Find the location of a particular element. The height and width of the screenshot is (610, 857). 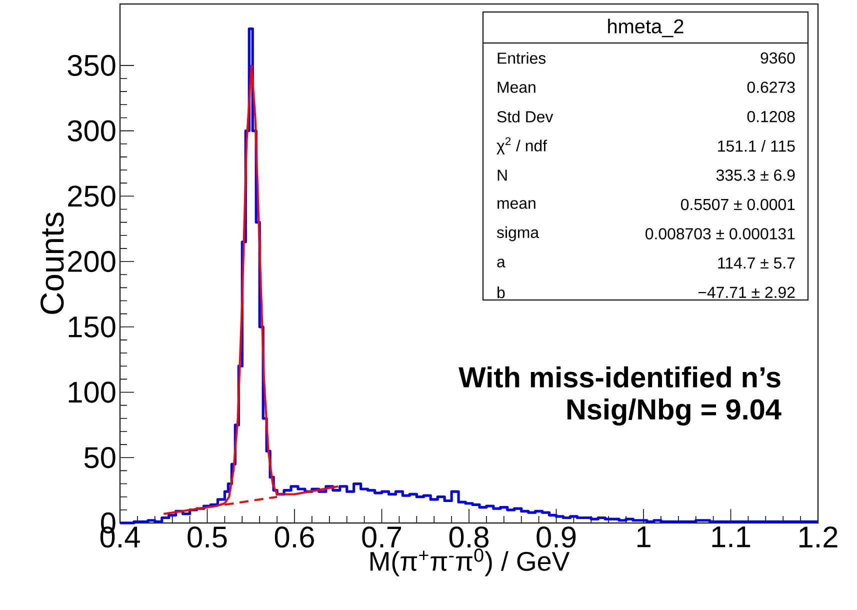

annotation: Nsig/Nbg = 9.04 is located at coordinates (674, 412).